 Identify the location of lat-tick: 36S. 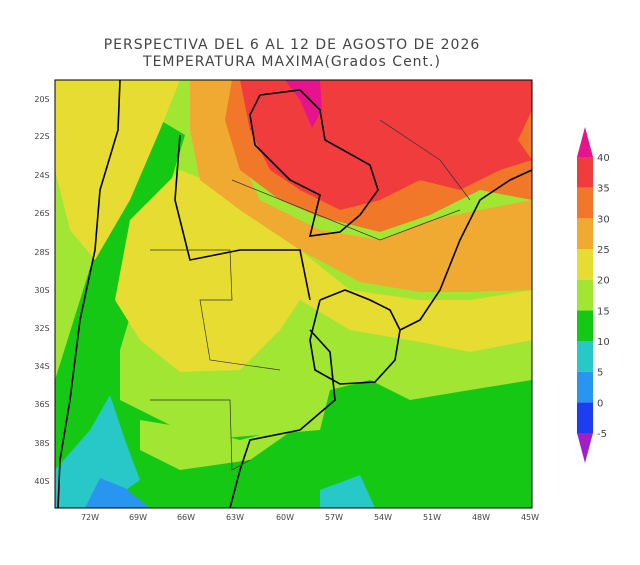
(41, 404).